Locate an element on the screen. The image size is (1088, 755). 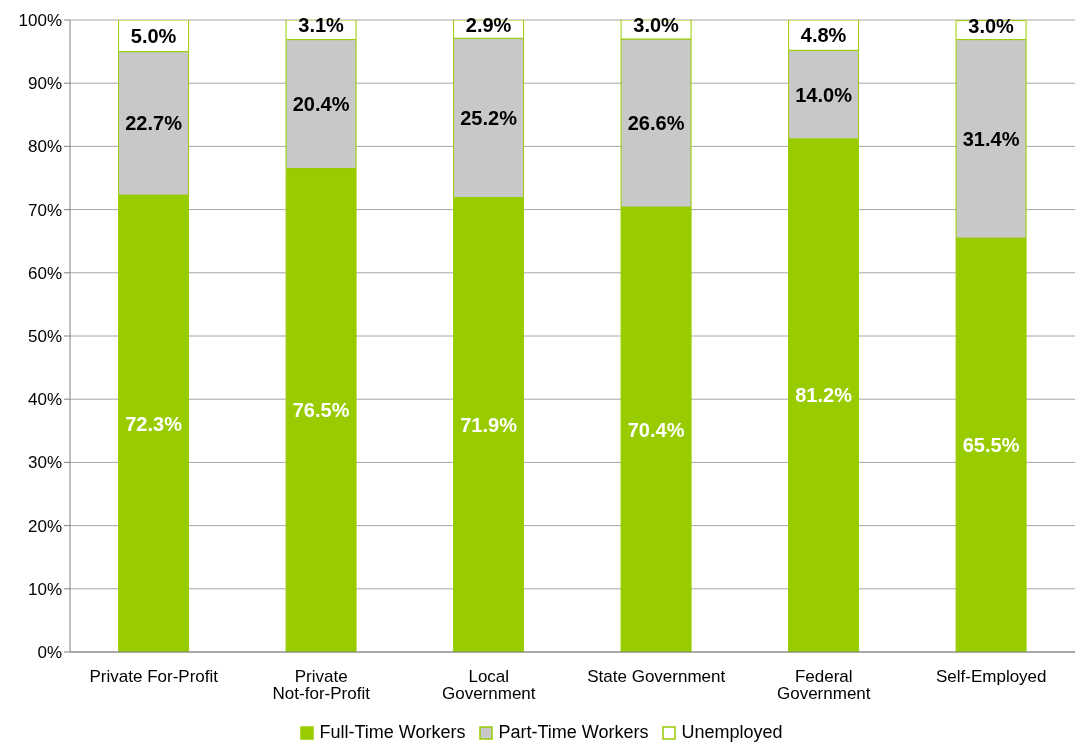
data-label: 14.0% is located at coordinates (824, 94).